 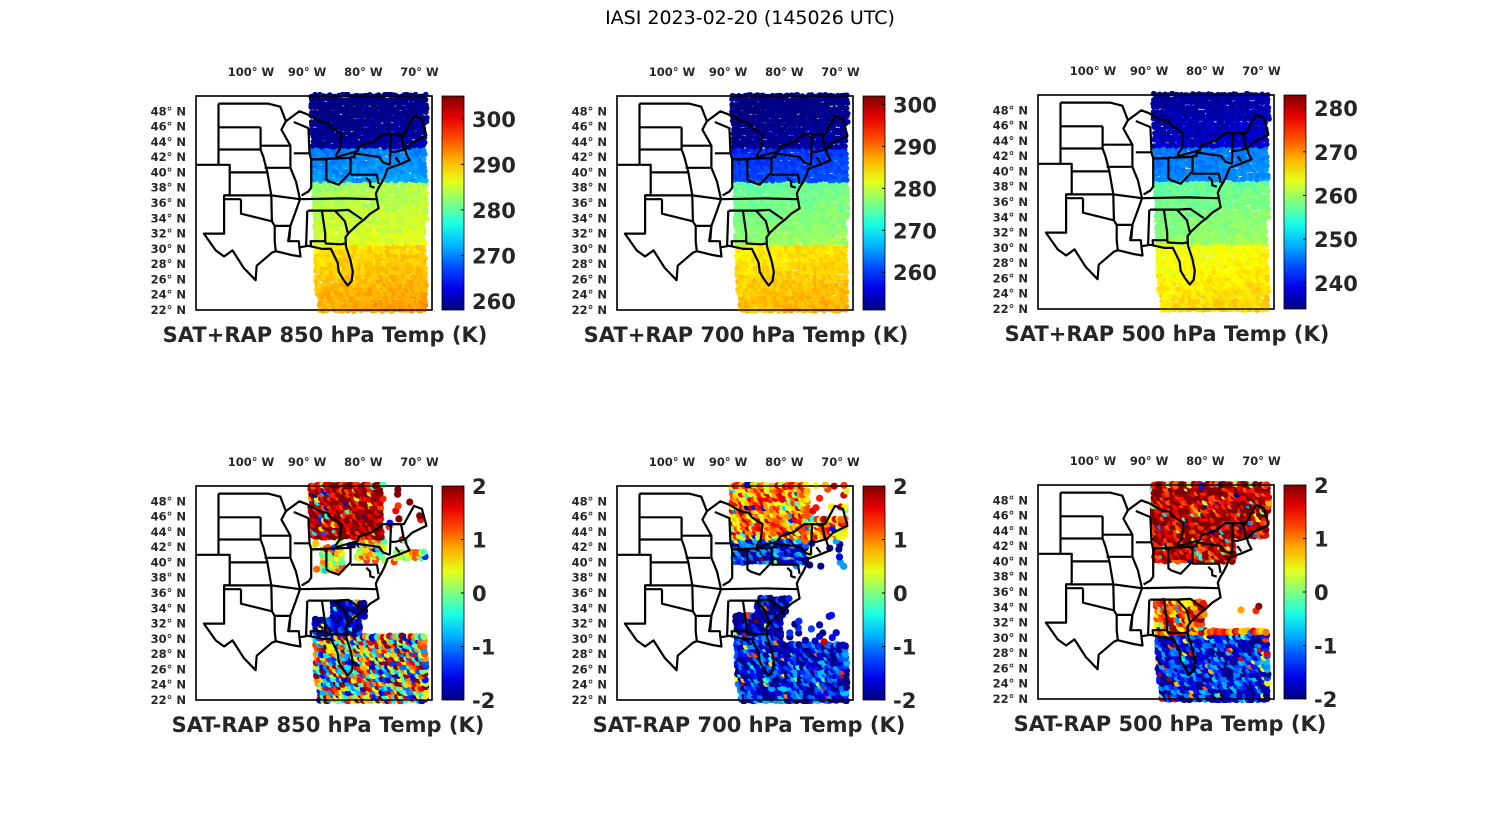 I want to click on lon-tick-label: 100° W, so click(x=251, y=72).